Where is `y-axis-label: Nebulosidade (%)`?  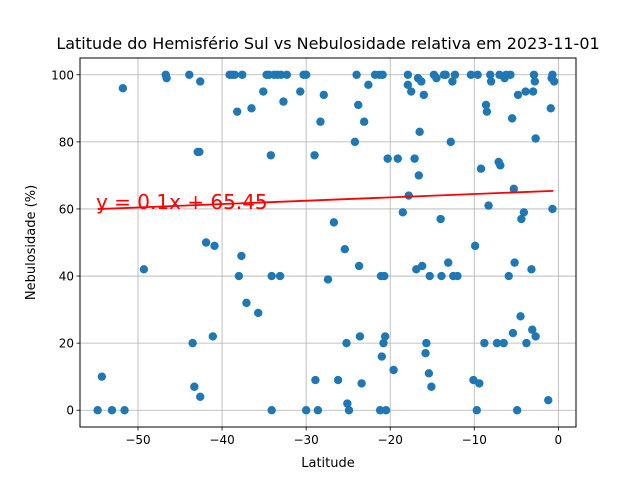
y-axis-label: Nebulosidade (%) is located at coordinates (31, 242).